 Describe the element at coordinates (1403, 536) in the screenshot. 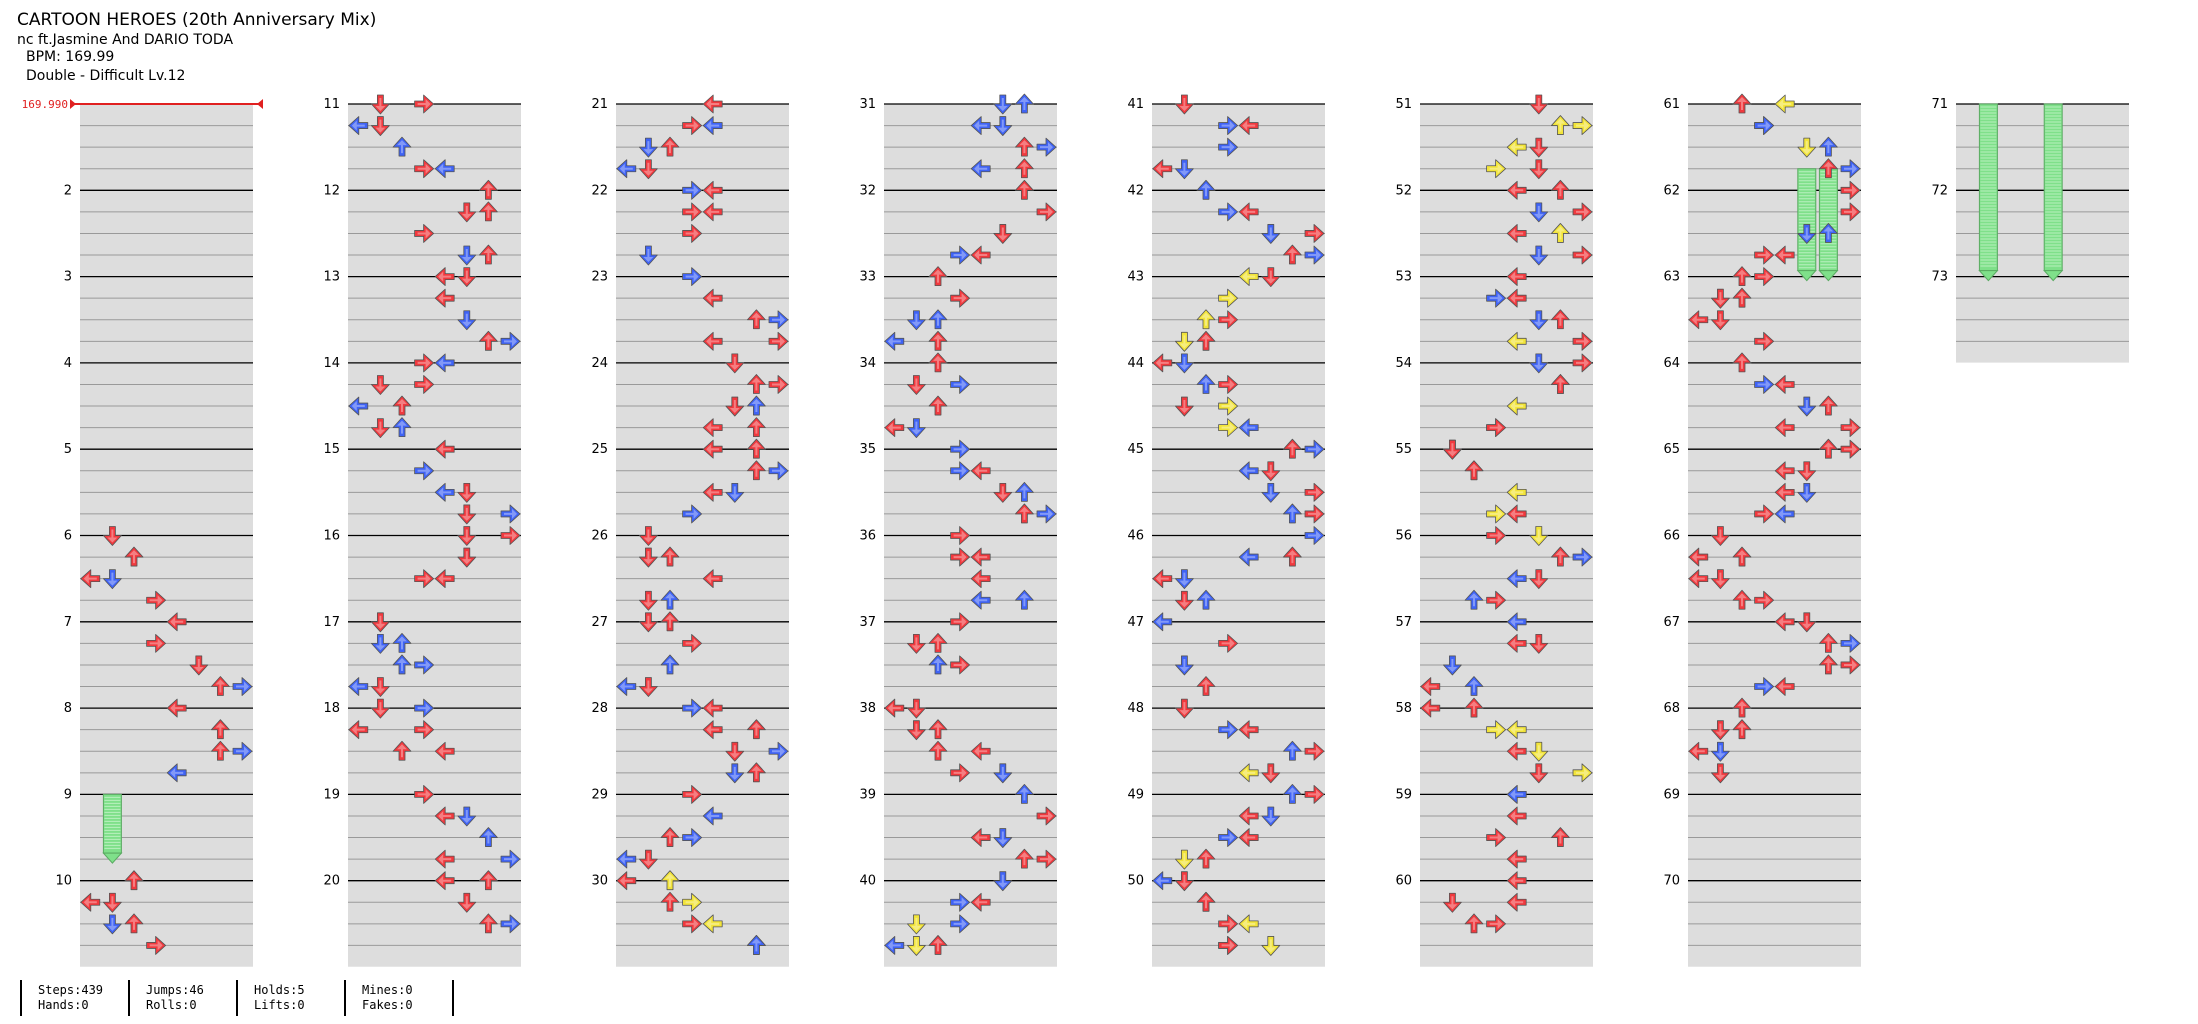

I see `measure-number: 56` at that location.